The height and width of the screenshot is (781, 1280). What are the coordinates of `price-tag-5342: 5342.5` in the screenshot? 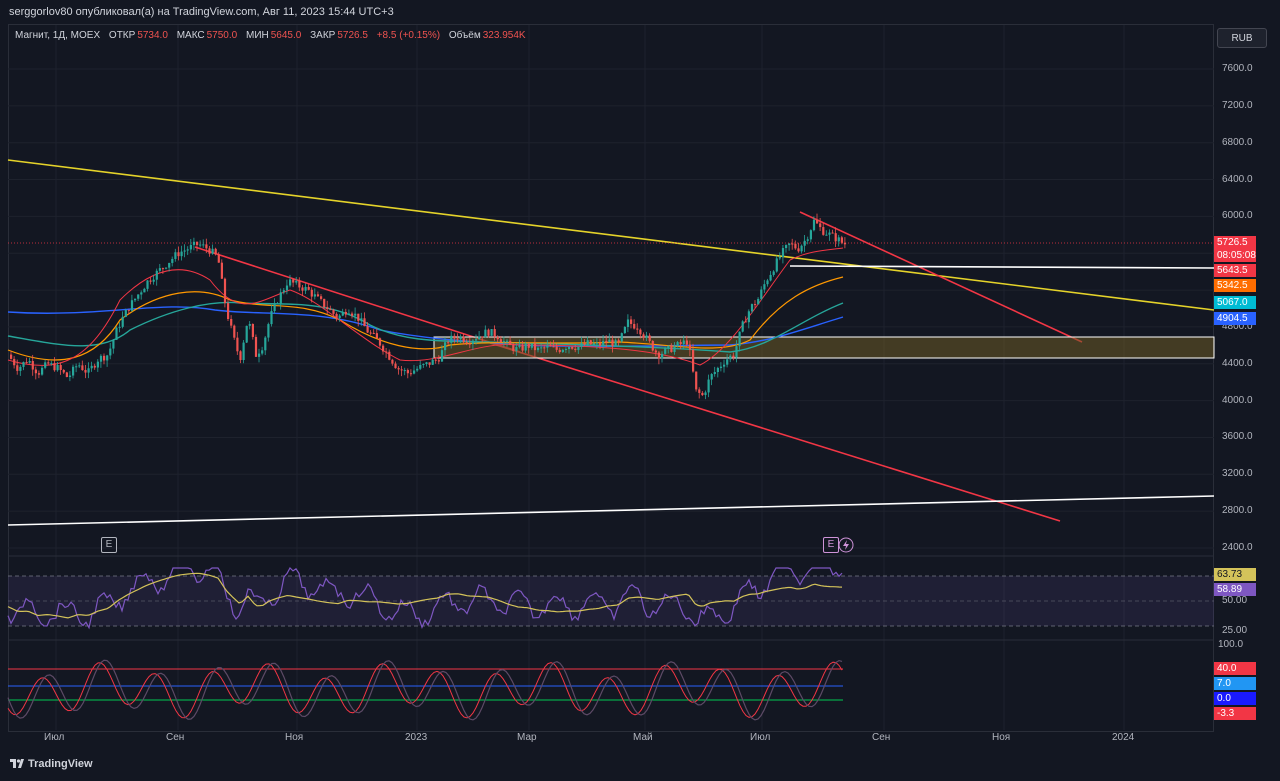 It's located at (1235, 285).